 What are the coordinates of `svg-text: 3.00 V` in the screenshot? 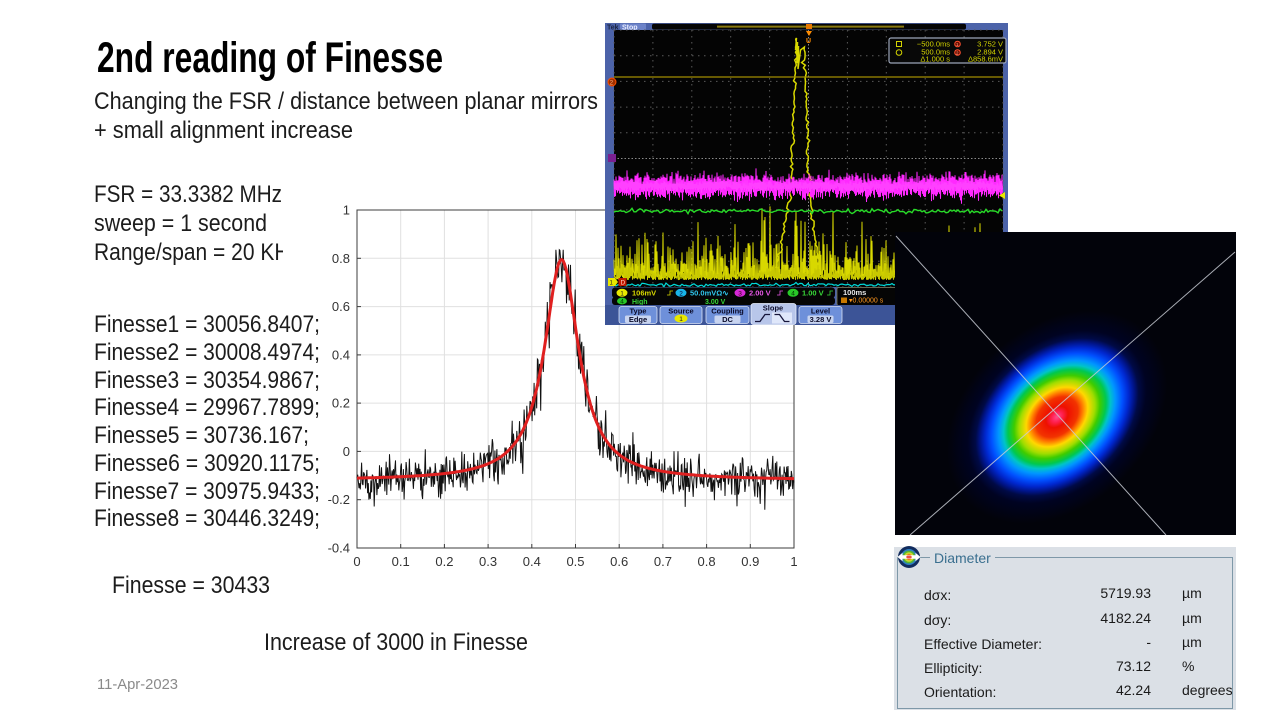 It's located at (715, 302).